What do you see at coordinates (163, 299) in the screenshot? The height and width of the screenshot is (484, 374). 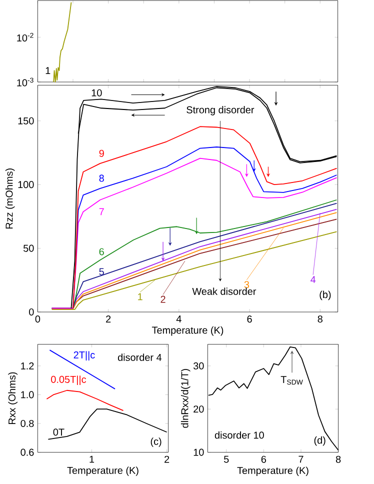 I see `text: 2` at bounding box center [163, 299].